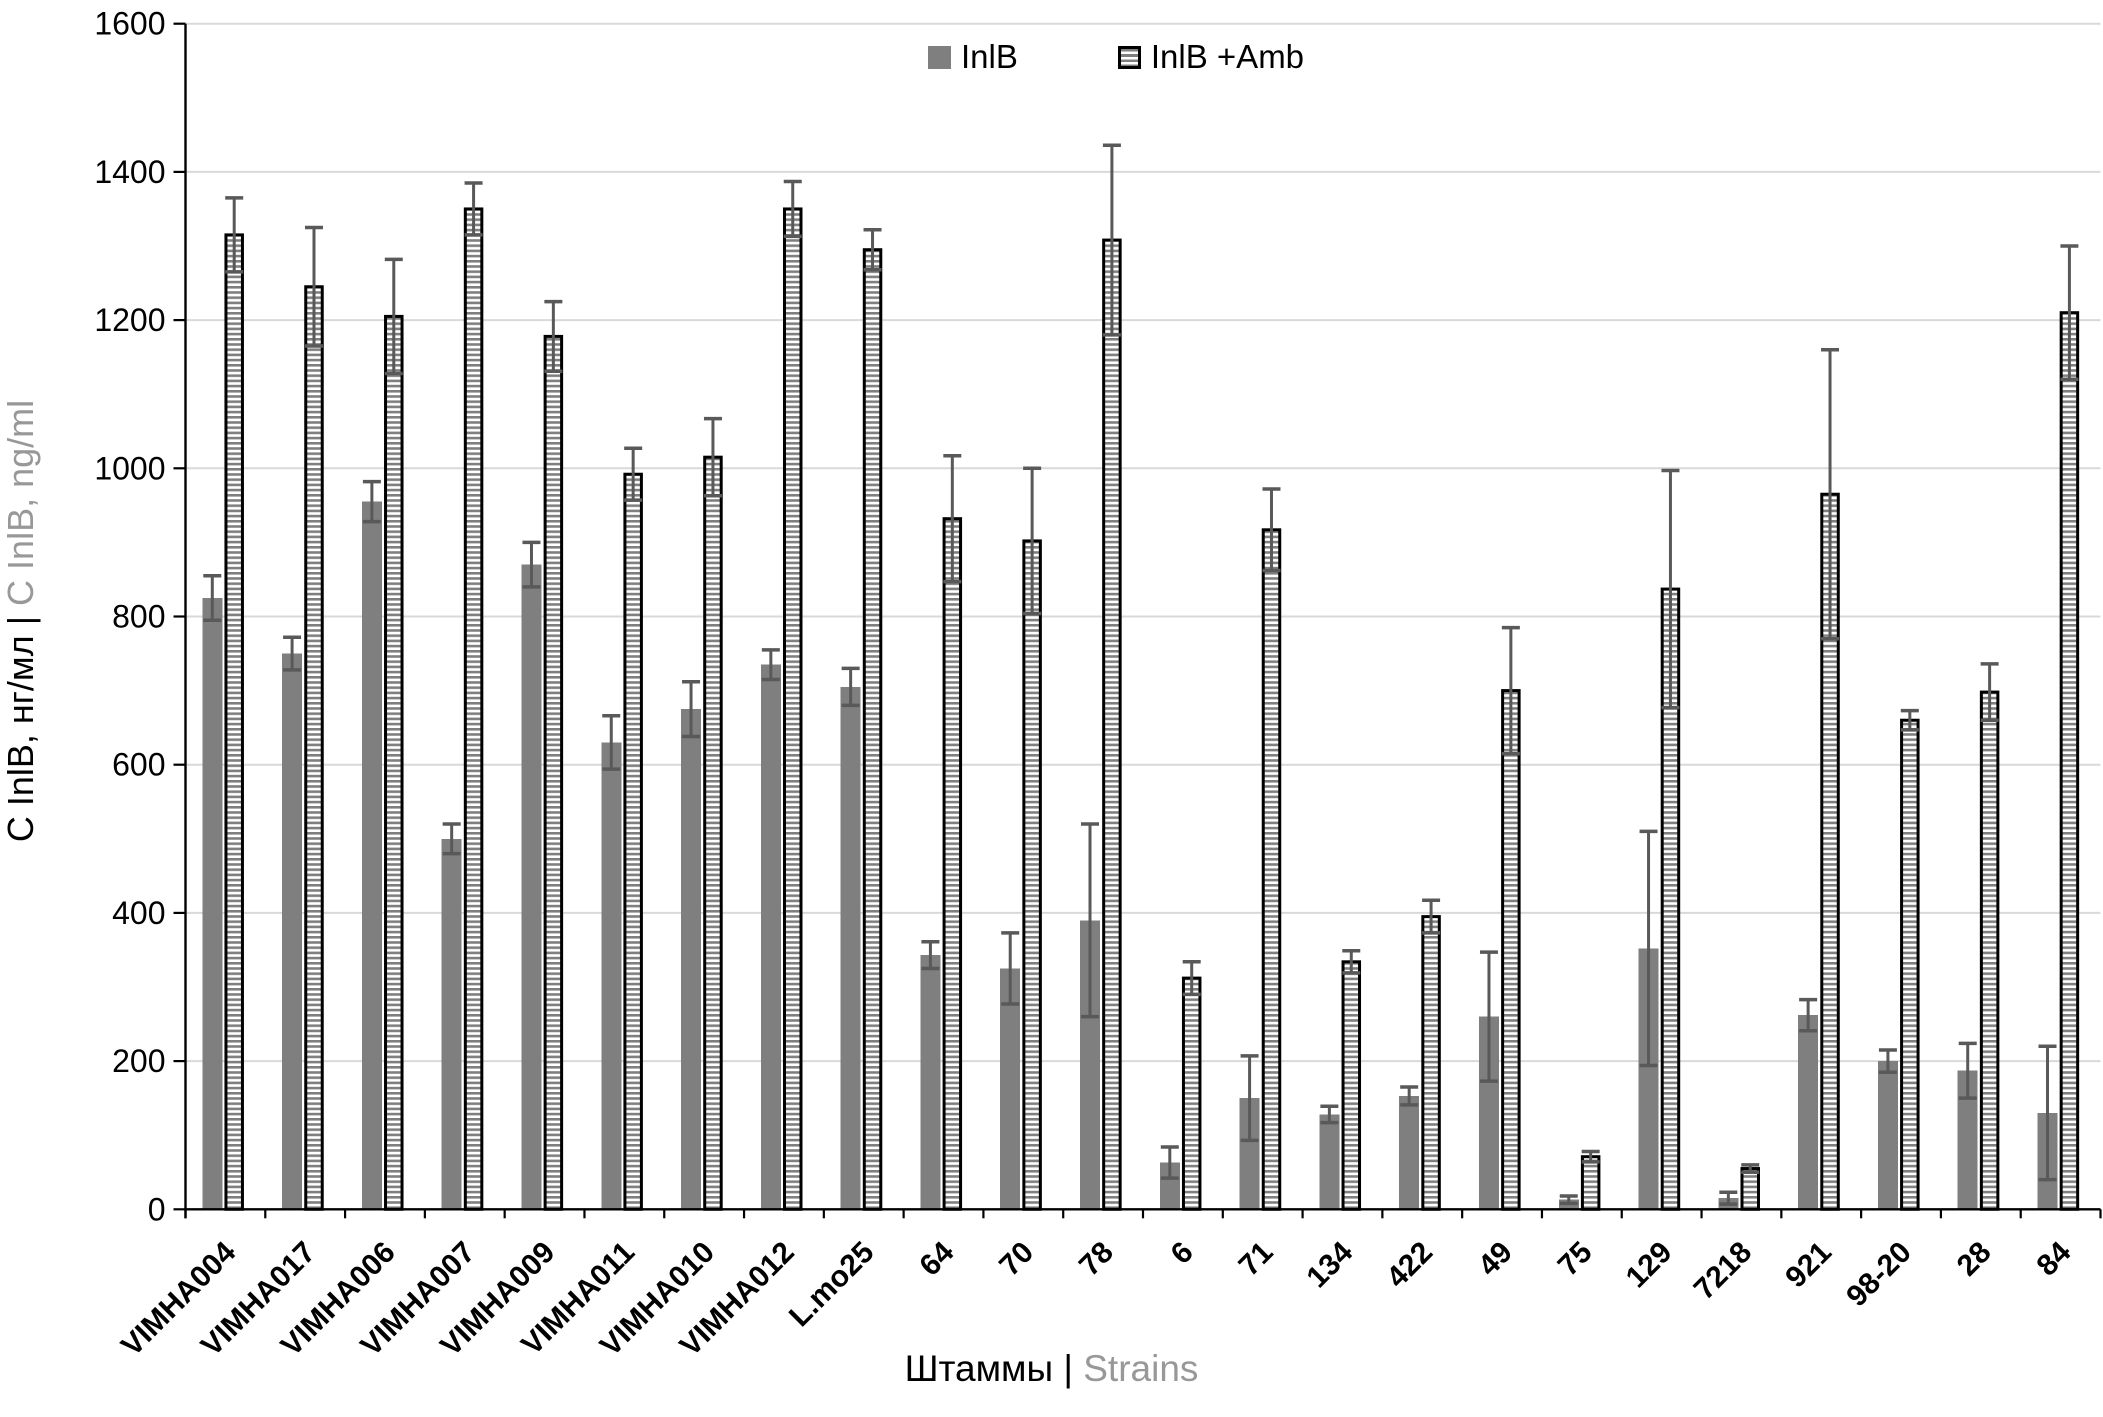 Image resolution: width=2103 pixels, height=1417 pixels. Describe the element at coordinates (129, 468) in the screenshot. I see `y-tick-label: 1000` at that location.